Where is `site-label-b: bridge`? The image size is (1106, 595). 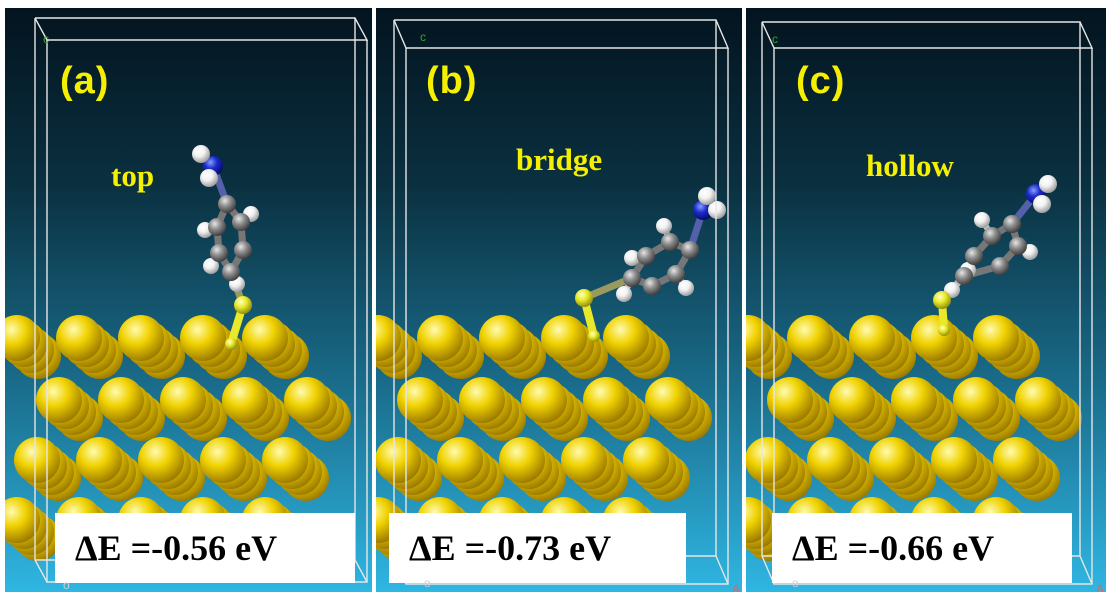
site-label-b: bridge is located at coordinates (559, 159).